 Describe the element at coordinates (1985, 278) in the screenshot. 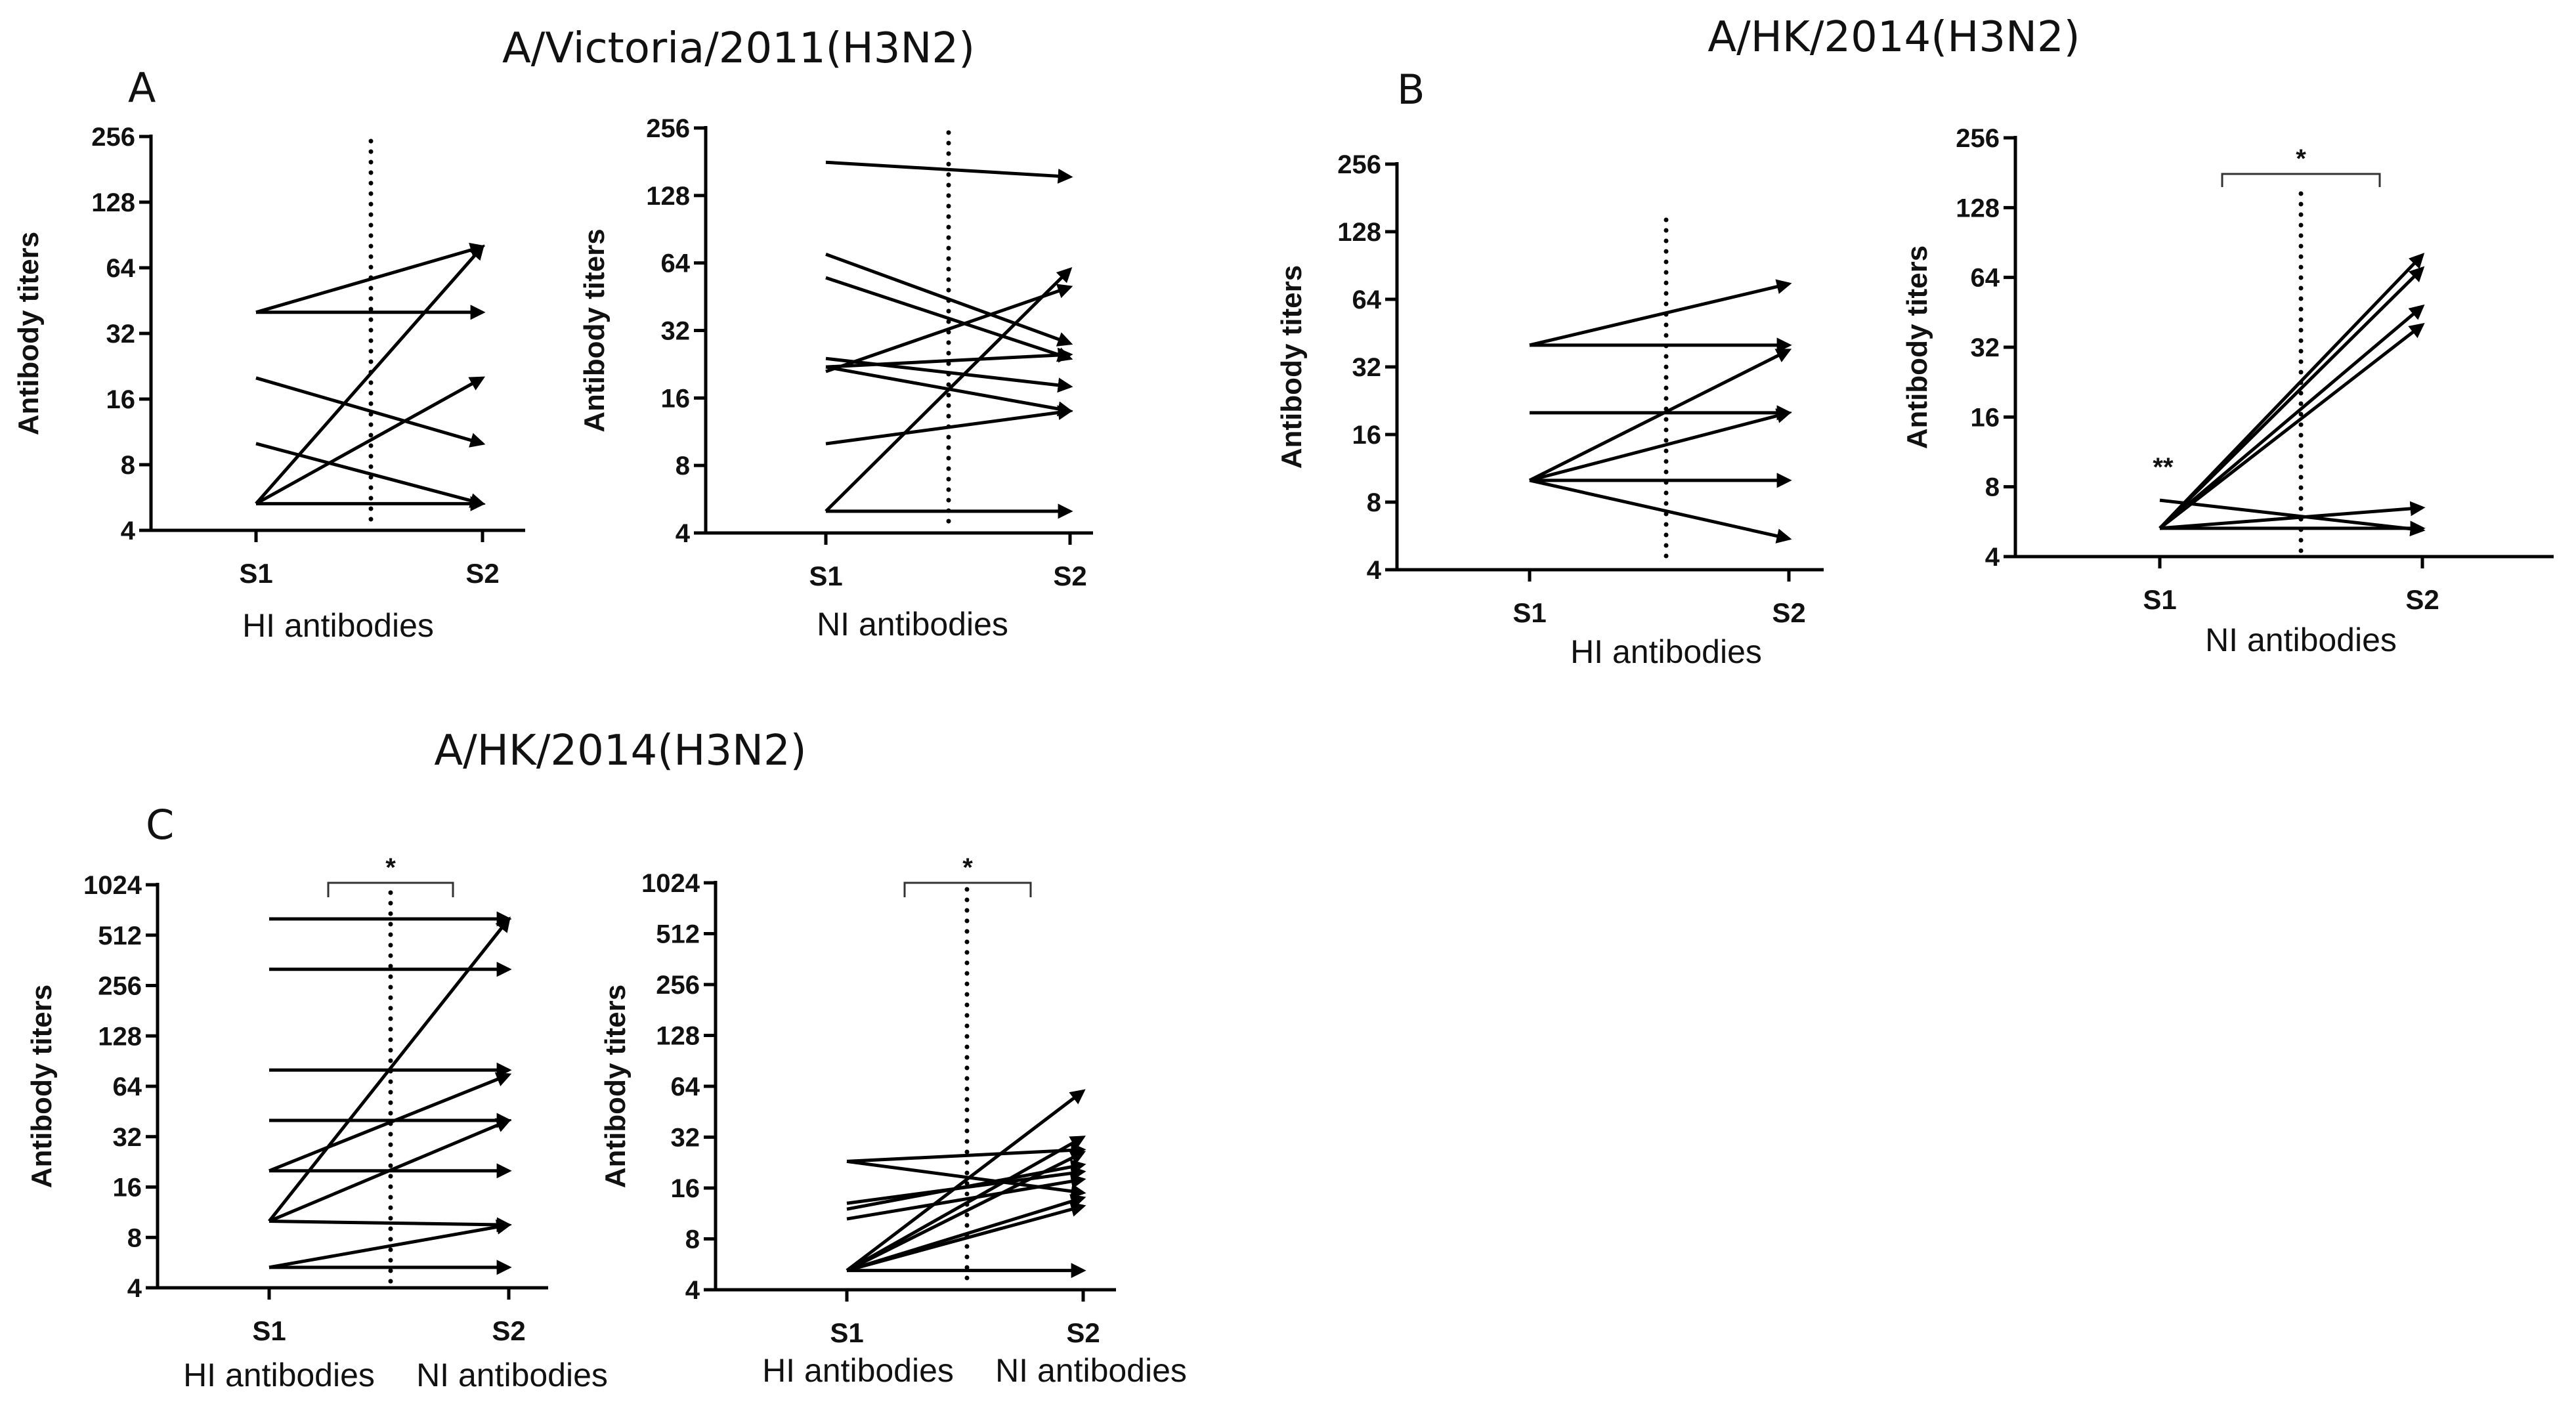

I see `b2-y-tick-label: 64` at that location.